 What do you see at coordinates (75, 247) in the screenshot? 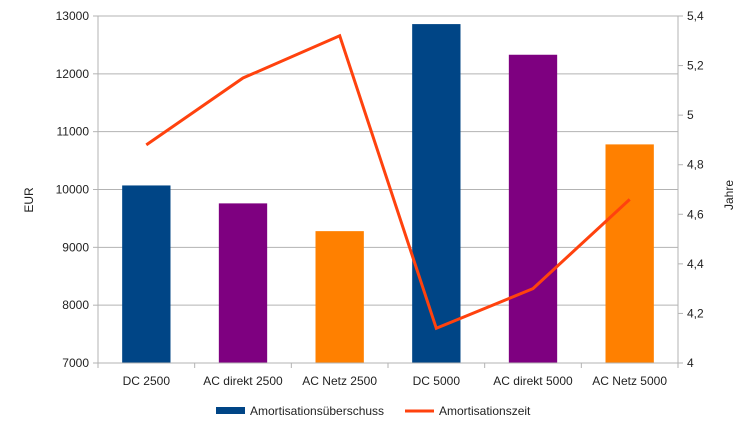
I see `y-tick-label: 9000` at bounding box center [75, 247].